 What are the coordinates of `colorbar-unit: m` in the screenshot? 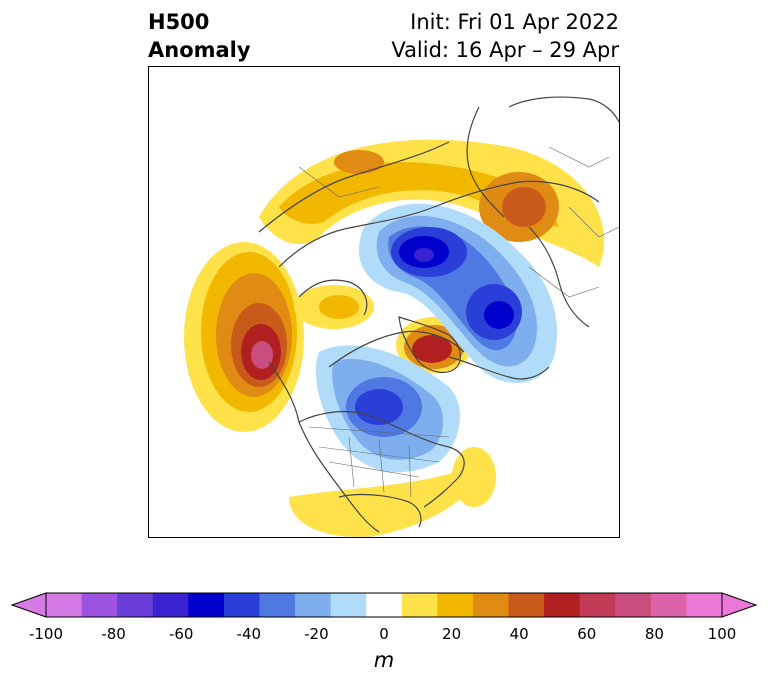 It's located at (384, 660).